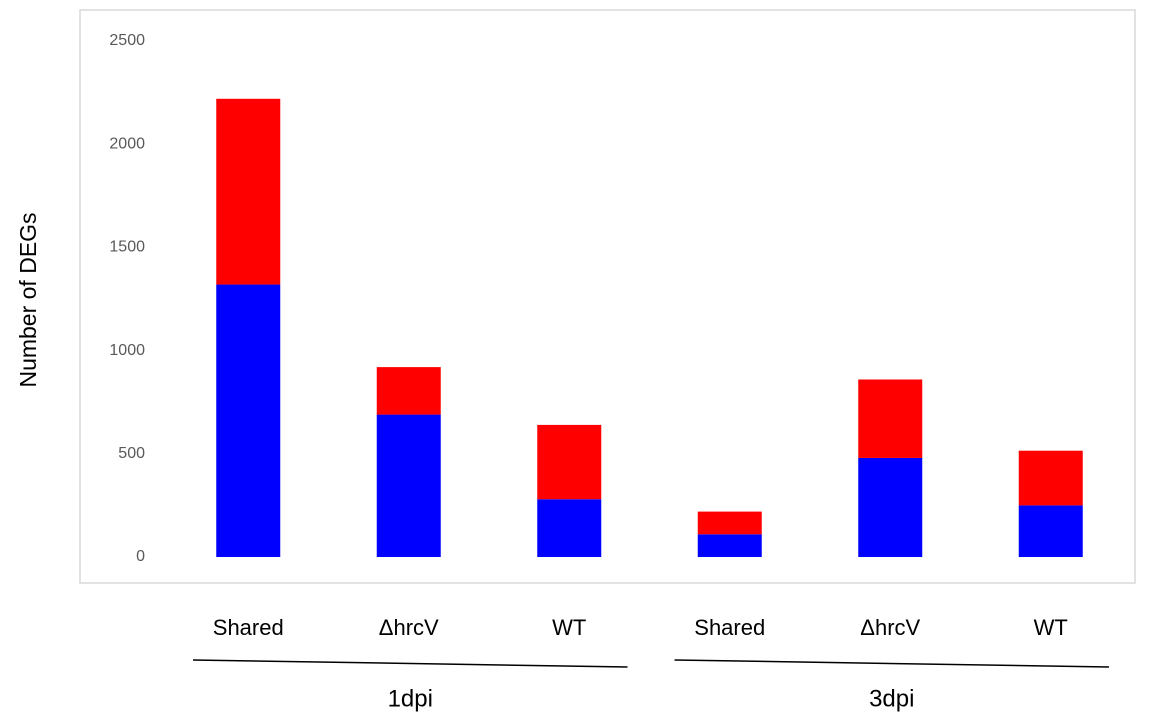 Image resolution: width=1156 pixels, height=720 pixels. What do you see at coordinates (127, 143) in the screenshot?
I see `y-tick-label: 2000` at bounding box center [127, 143].